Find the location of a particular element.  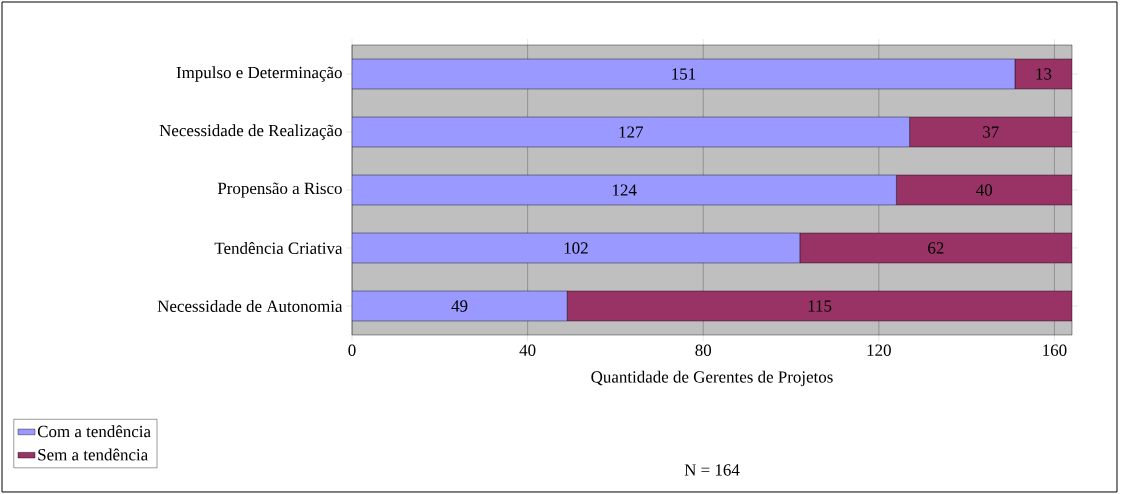

data-label: 40 is located at coordinates (984, 190).